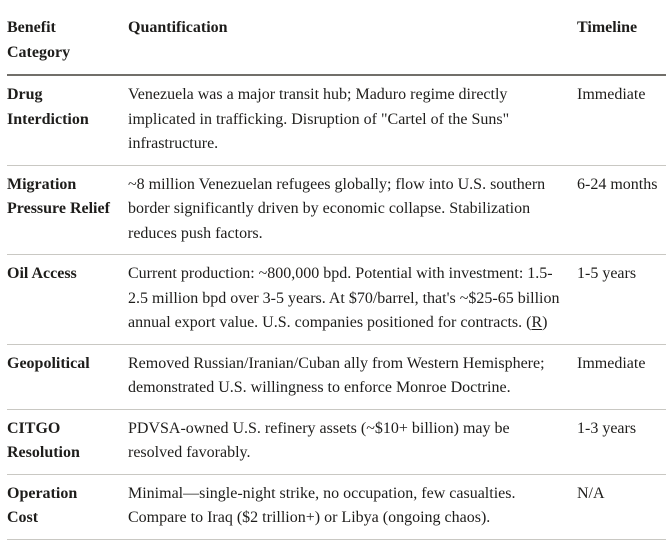  What do you see at coordinates (621, 507) in the screenshot?
I see `cell-timeline: N/A` at bounding box center [621, 507].